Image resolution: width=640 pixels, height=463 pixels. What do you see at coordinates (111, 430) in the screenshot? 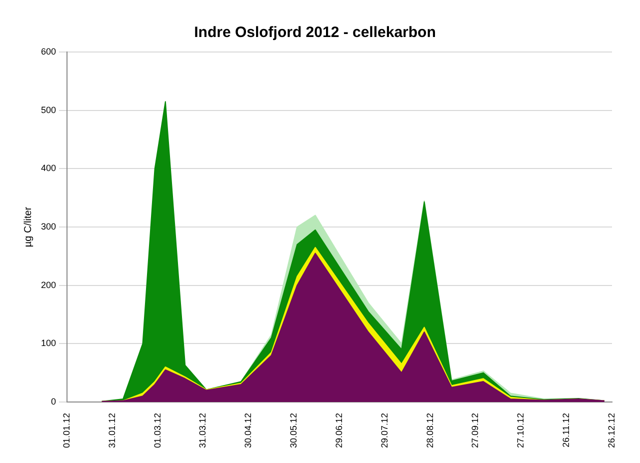
I see `x-tick-label: 31.01.12` at bounding box center [111, 430].